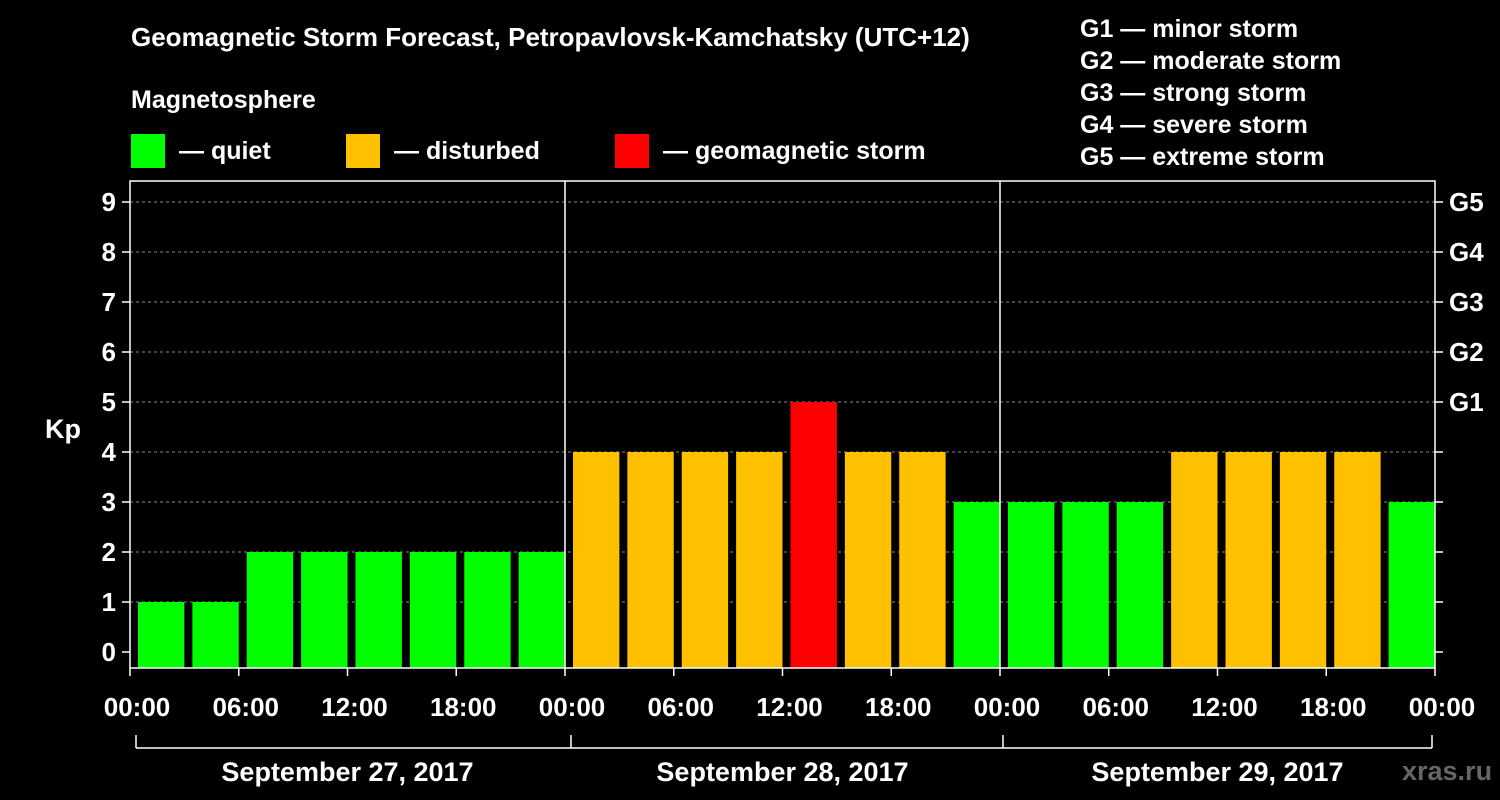 Image resolution: width=1500 pixels, height=800 pixels. I want to click on y-tick-label: 6, so click(109, 352).